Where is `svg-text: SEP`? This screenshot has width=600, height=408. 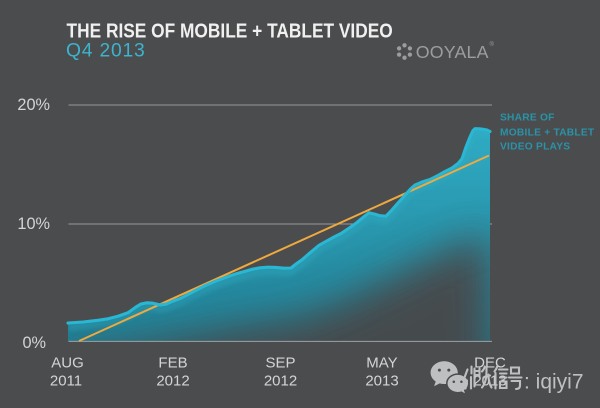
svg-text: SEP is located at coordinates (280, 363).